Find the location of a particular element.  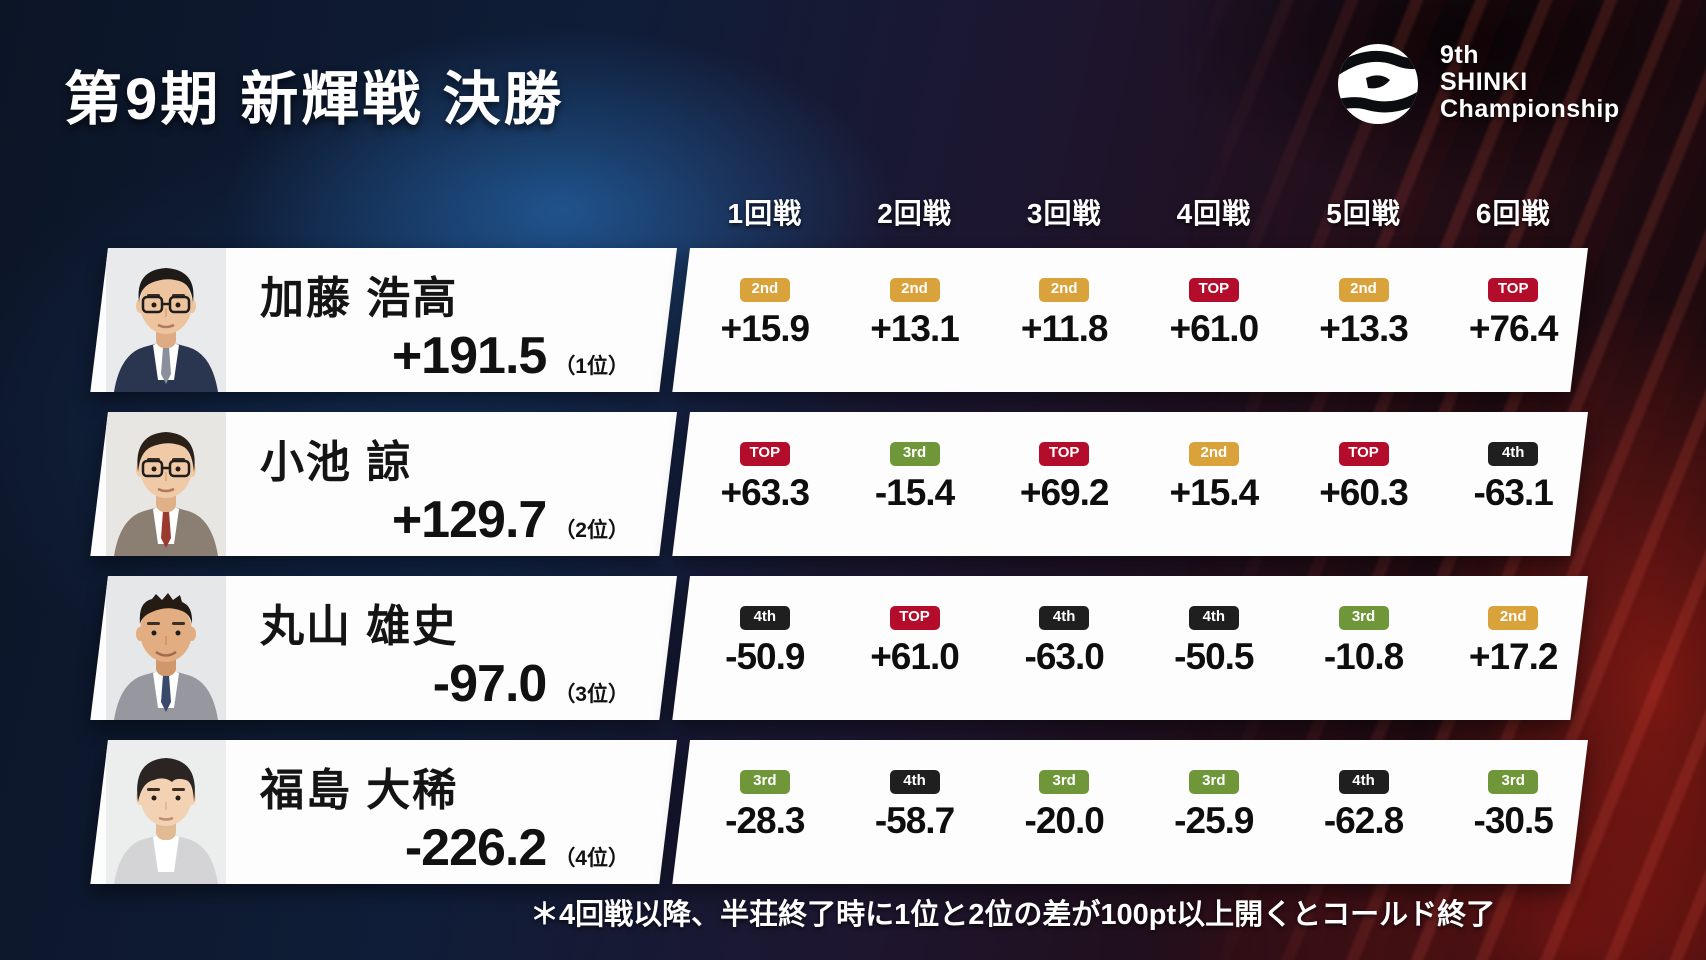

round-cell: 2nd +13.3 is located at coordinates (1364, 320).